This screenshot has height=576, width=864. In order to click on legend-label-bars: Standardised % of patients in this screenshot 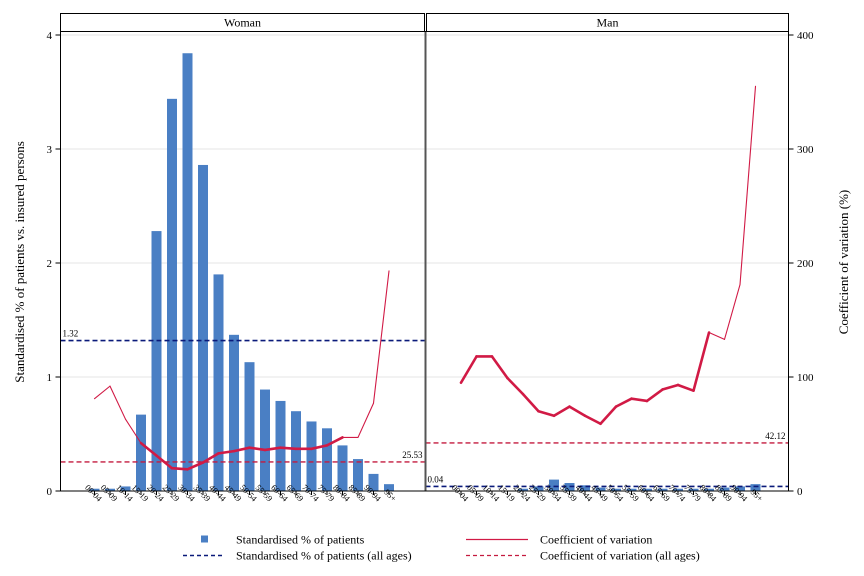, I will do `click(300, 540)`.